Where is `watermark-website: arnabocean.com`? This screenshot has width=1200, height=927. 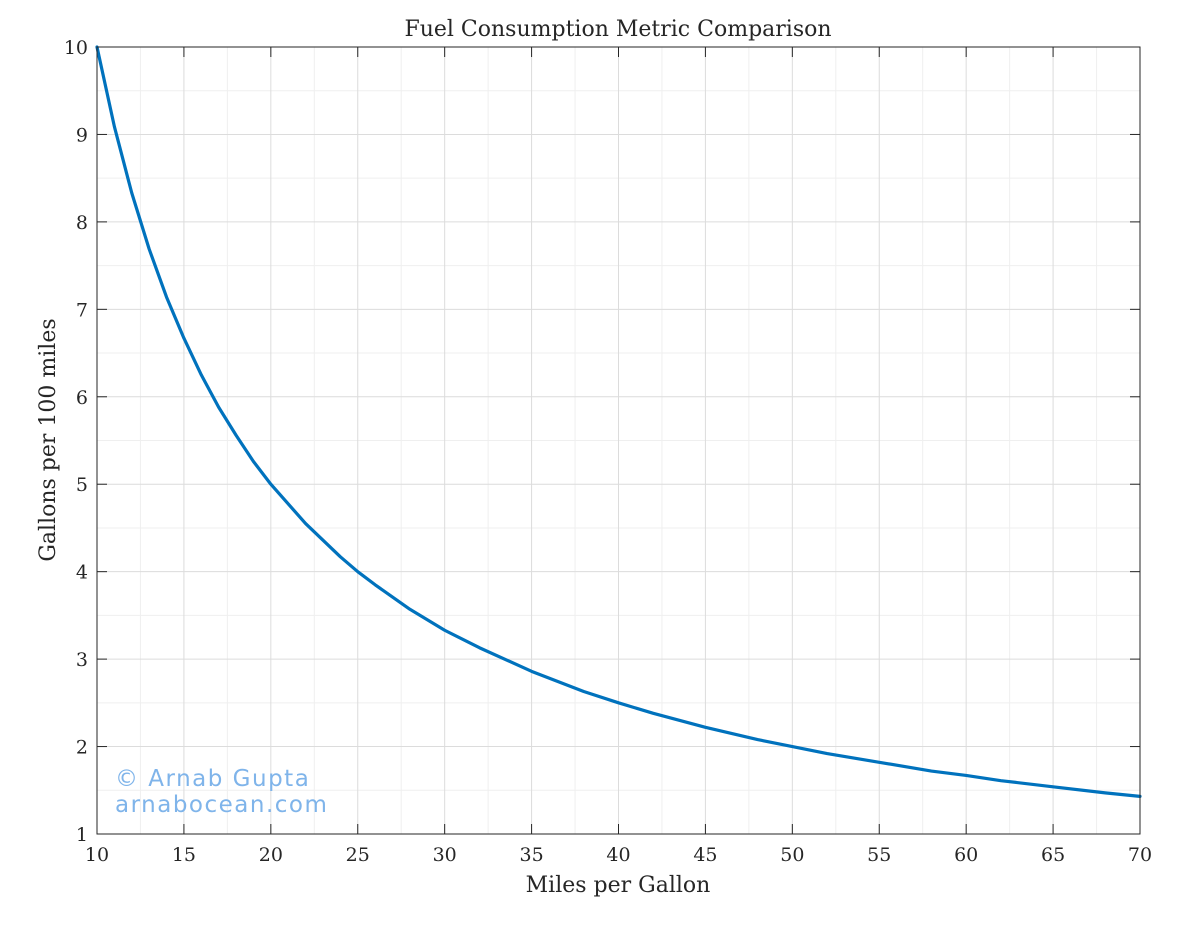
watermark-website: arnabocean.com is located at coordinates (221, 805).